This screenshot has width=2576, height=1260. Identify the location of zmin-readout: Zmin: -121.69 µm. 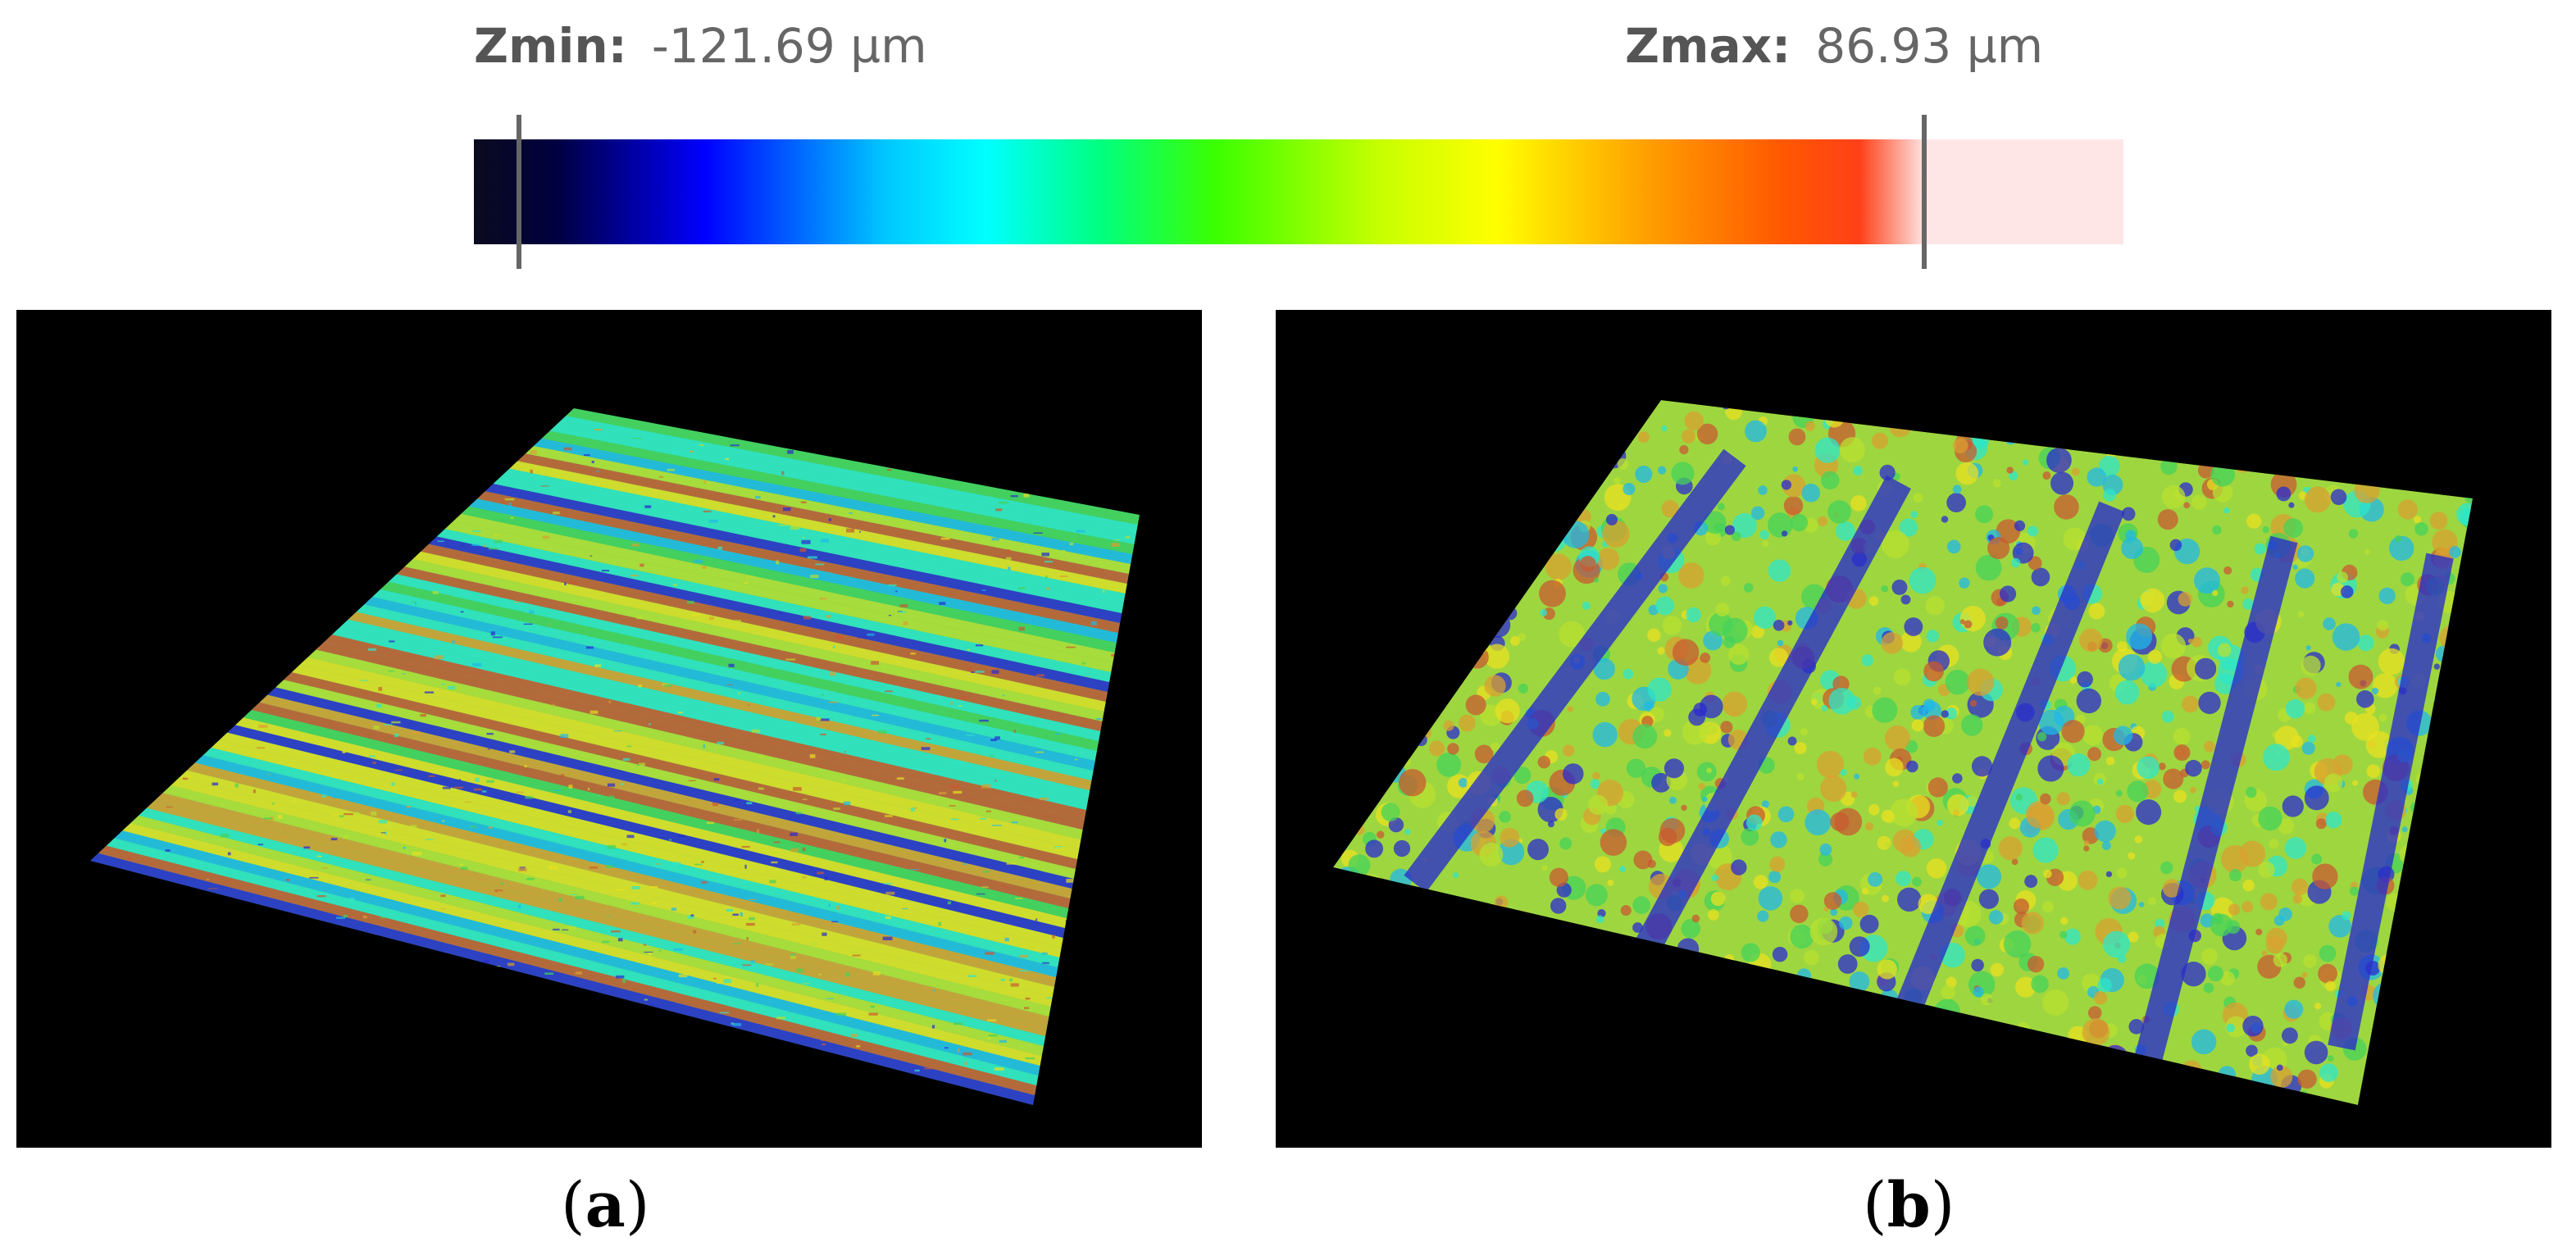
(700, 46).